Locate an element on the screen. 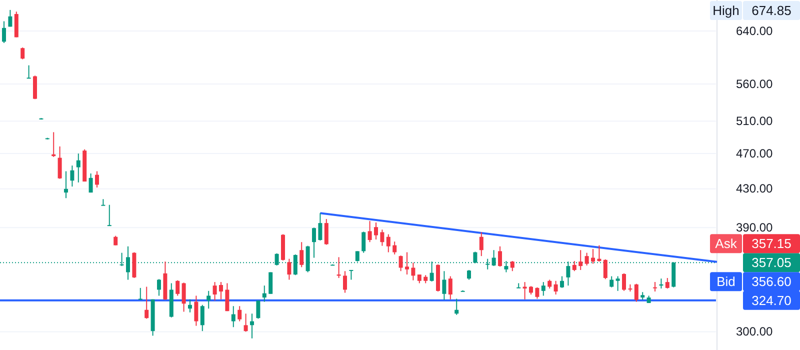  price-tag: 357.05 is located at coordinates (771, 262).